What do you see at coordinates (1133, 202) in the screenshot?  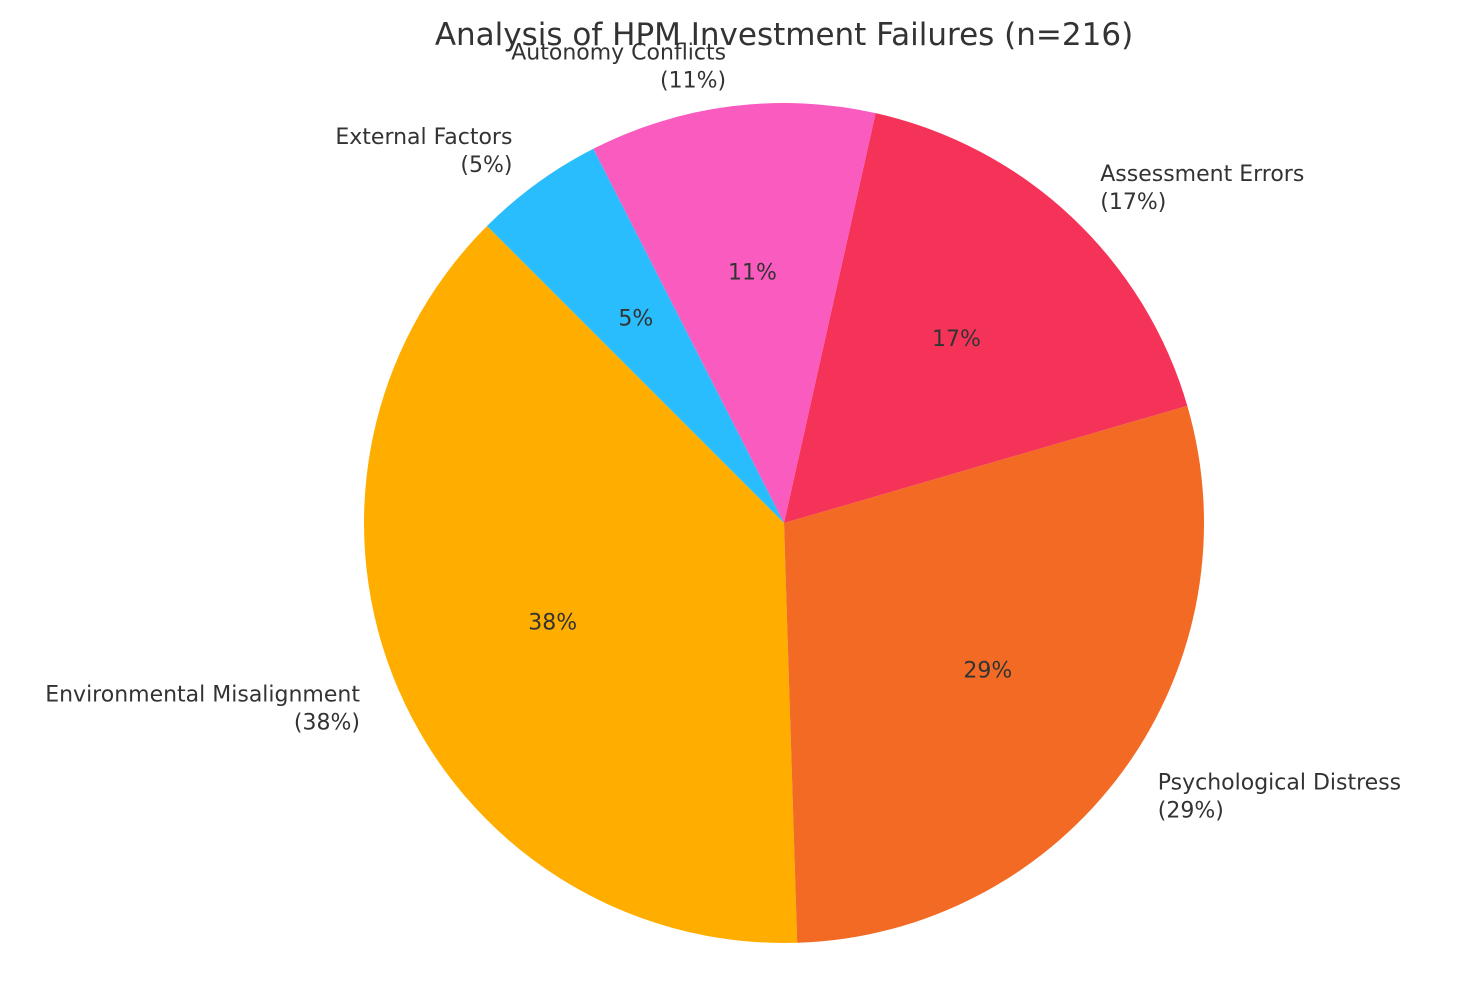 I see `slice-category-percent: (17%)` at bounding box center [1133, 202].